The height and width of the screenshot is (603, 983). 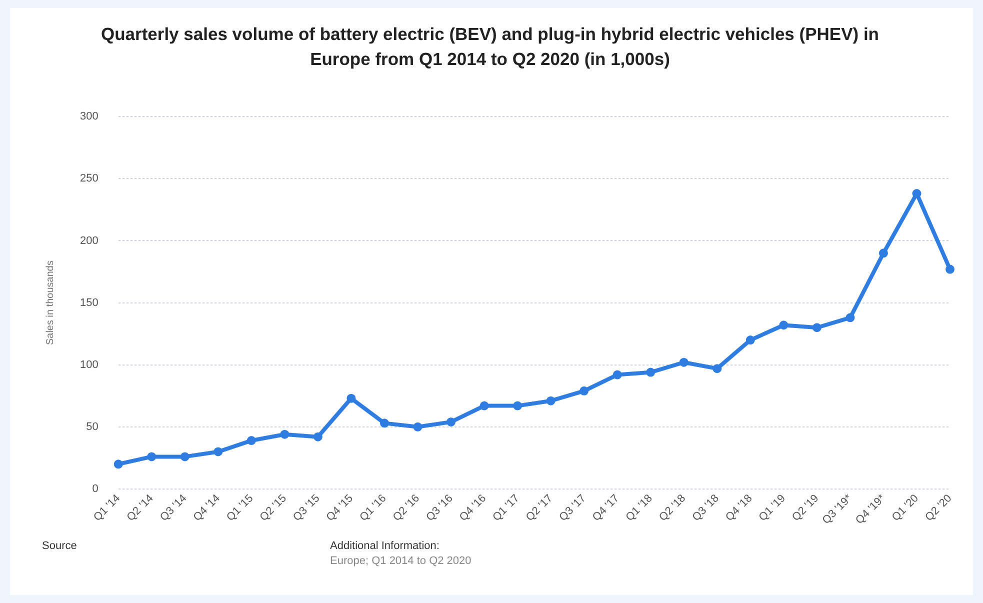 I want to click on x-tick-label: Q4 '17, so click(x=606, y=508).